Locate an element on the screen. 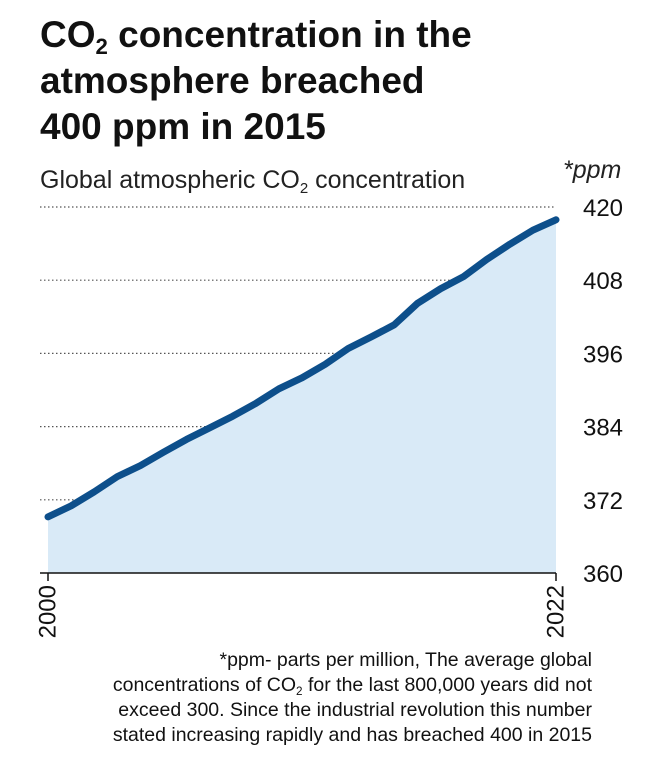  y-tick-label: 372 is located at coordinates (603, 501).